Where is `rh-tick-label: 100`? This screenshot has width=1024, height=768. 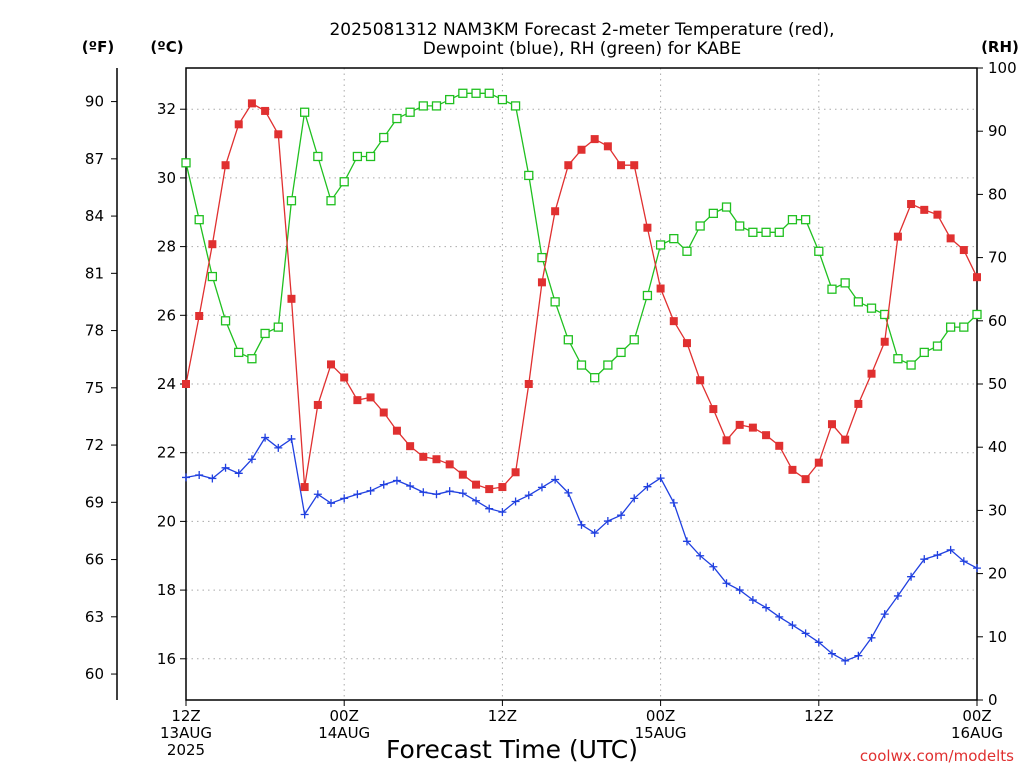 rh-tick-label: 100 is located at coordinates (1002, 68).